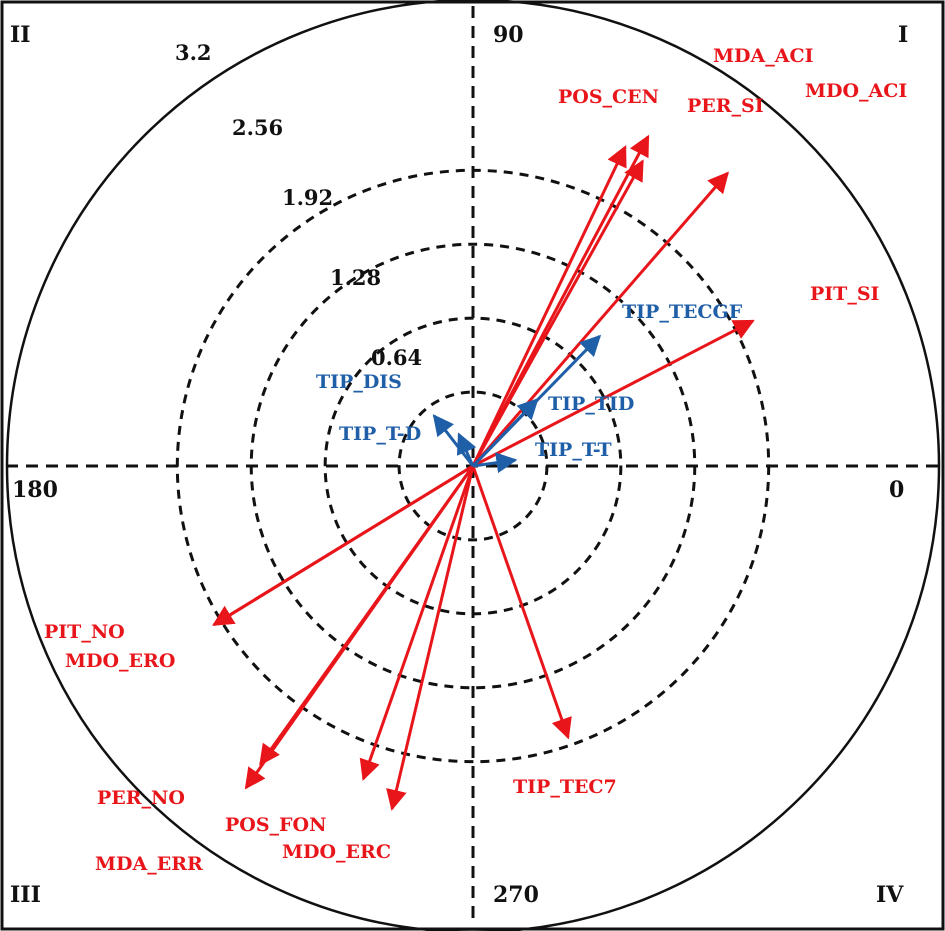 The height and width of the screenshot is (931, 945). I want to click on vector-label: MDA_ERR, so click(149, 864).